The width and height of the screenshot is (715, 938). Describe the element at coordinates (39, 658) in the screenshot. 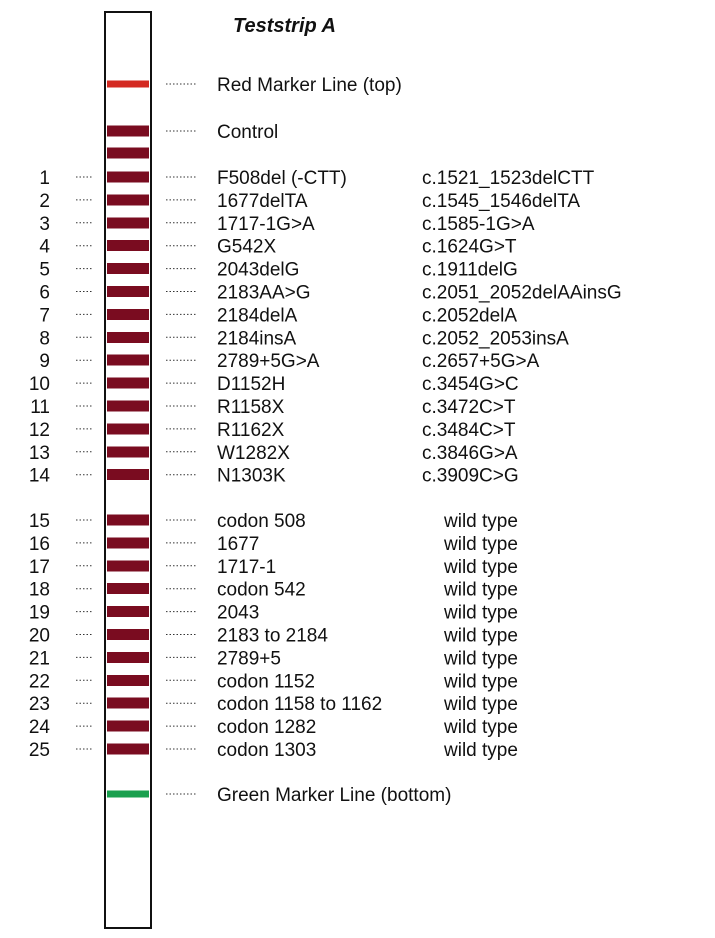

I see `row-number: 21` at that location.